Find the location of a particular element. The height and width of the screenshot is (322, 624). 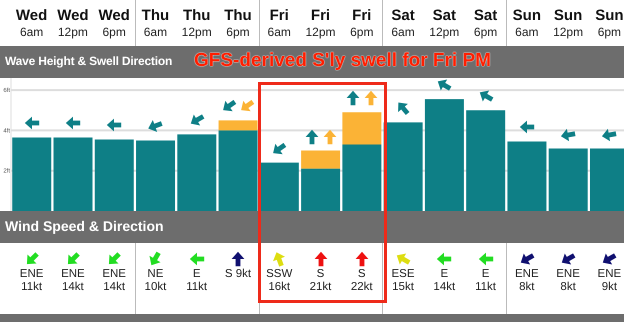

x-tick-label: Thu 6pm is located at coordinates (238, 23).